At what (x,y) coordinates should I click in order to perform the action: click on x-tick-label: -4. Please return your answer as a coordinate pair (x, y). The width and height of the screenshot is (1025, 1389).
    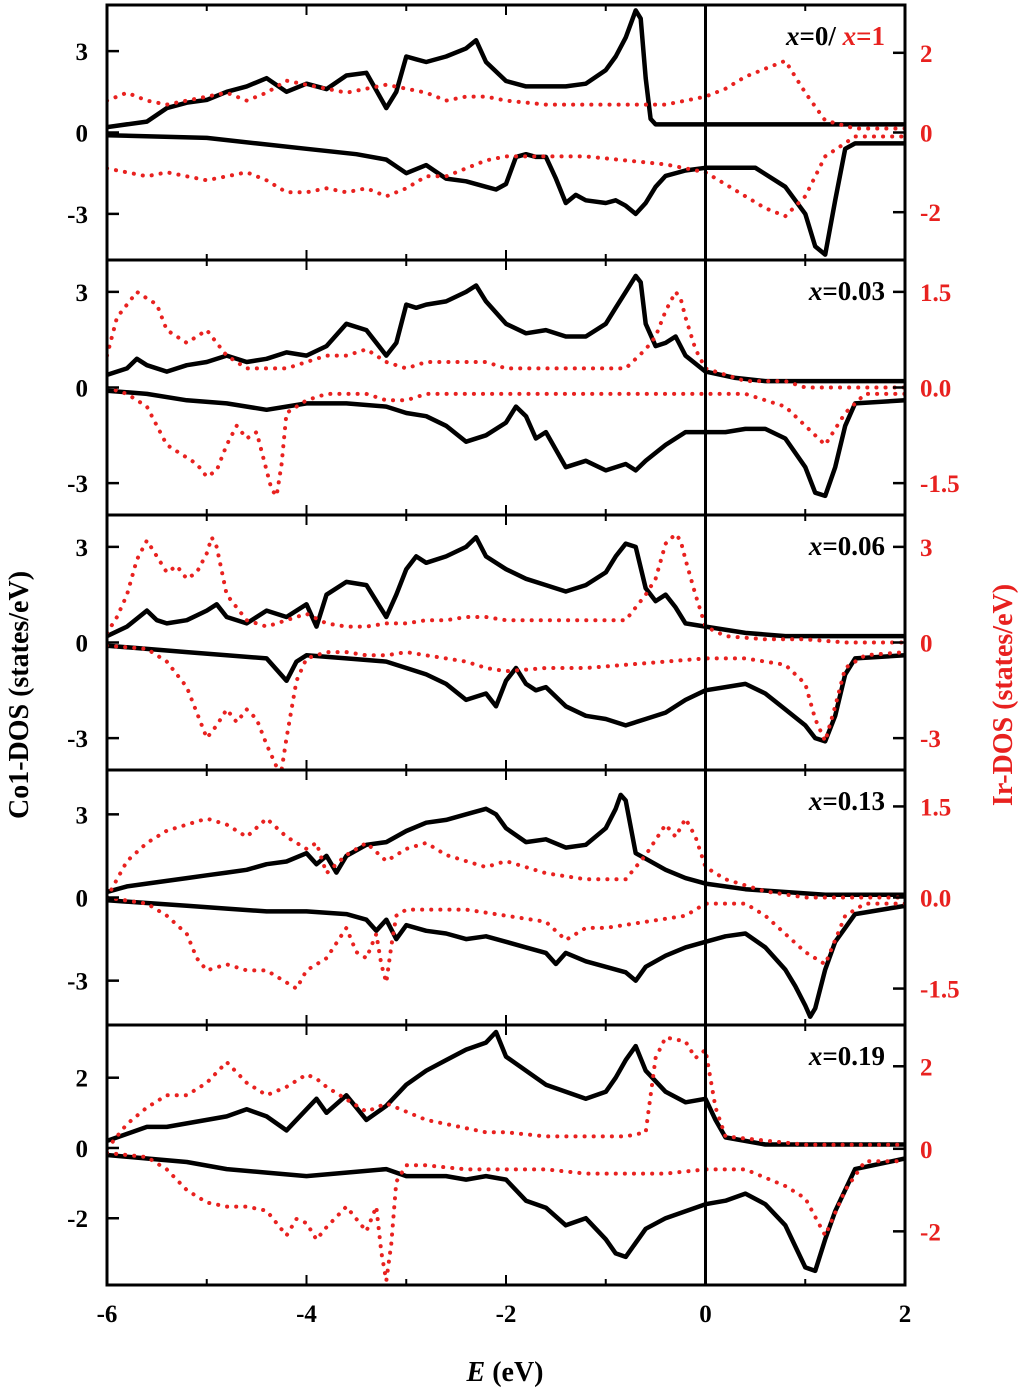
    Looking at the image, I should click on (306, 1314).